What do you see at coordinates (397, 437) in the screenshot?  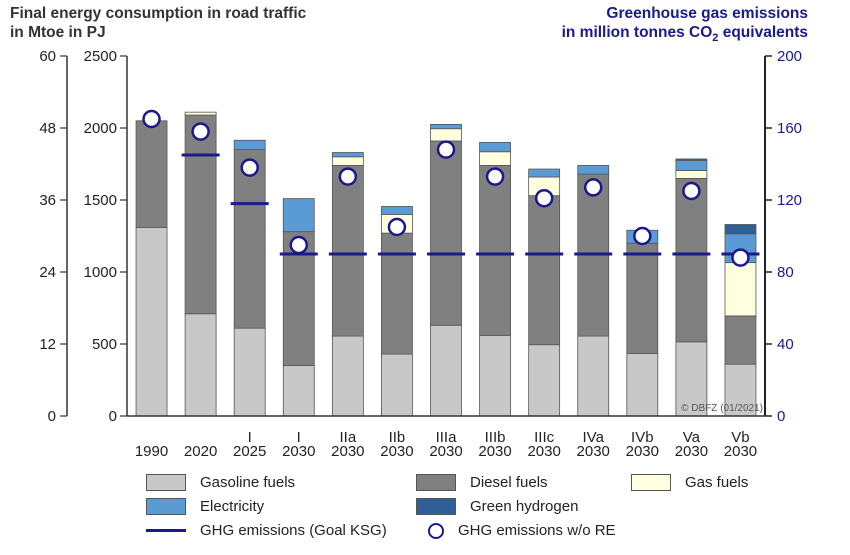 I see `category-label-top: IIb` at bounding box center [397, 437].